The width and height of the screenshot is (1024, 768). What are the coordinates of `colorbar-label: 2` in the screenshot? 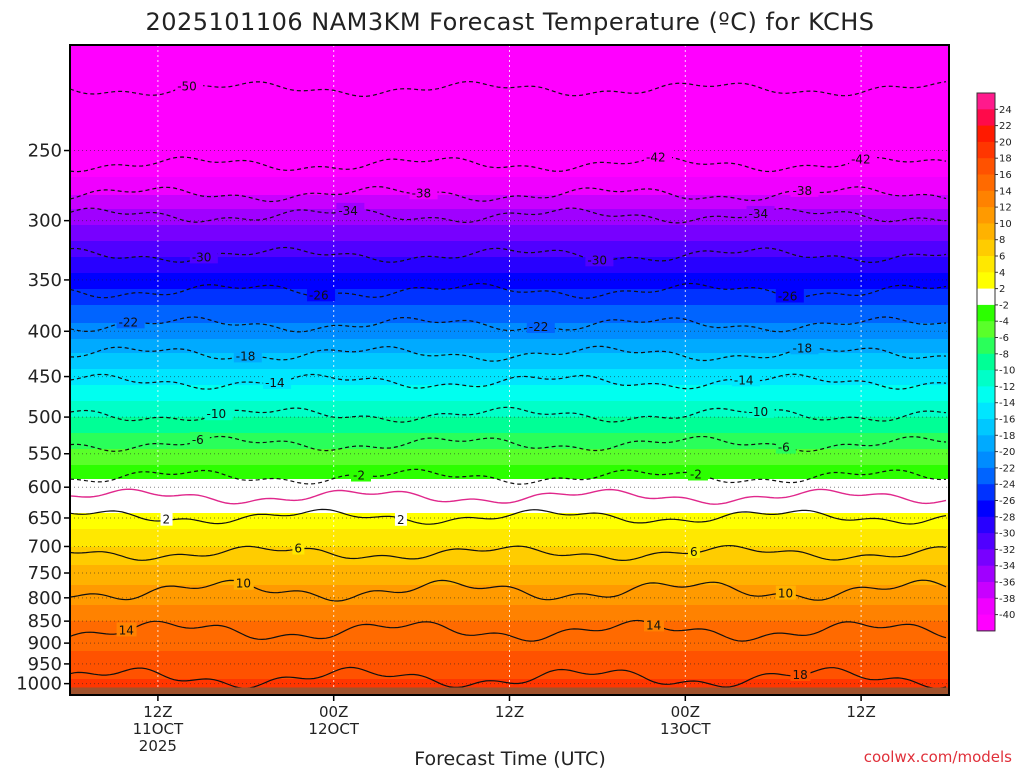 It's located at (1002, 289).